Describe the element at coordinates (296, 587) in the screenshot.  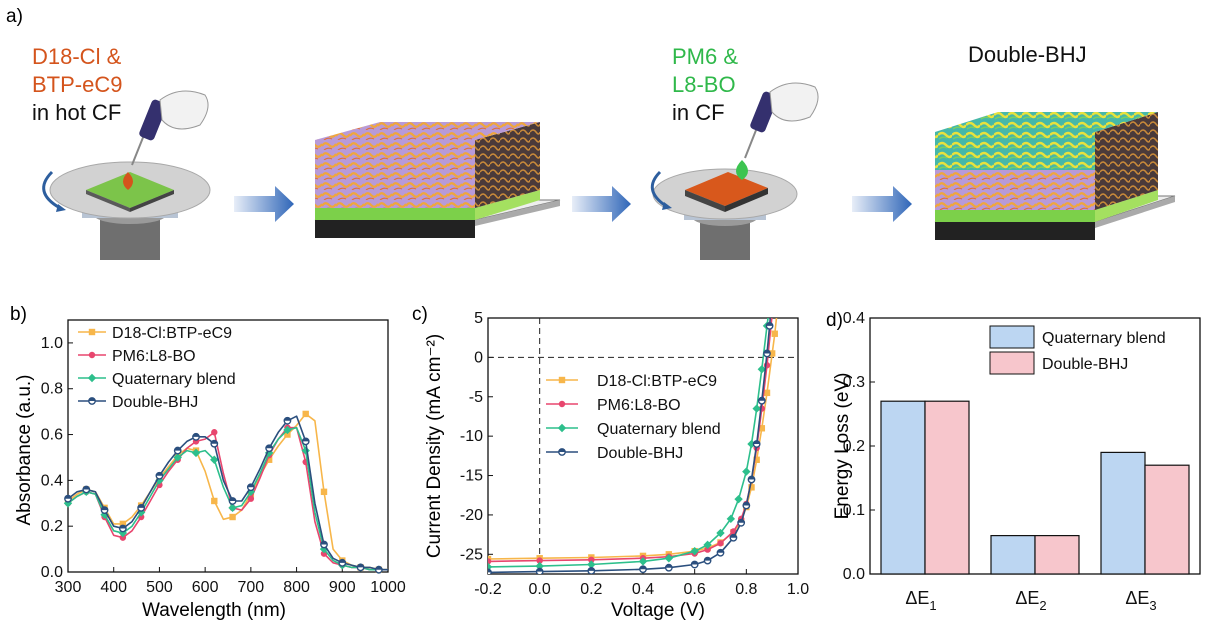
I see `panel-b-x-tick-label: 800` at that location.